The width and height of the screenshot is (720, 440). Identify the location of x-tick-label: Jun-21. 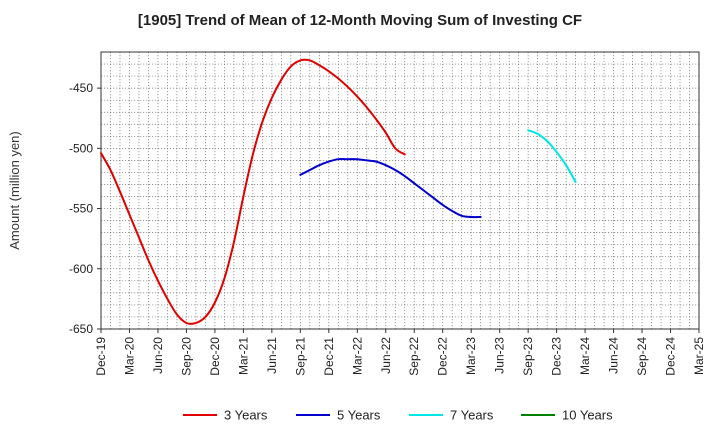
(272, 355).